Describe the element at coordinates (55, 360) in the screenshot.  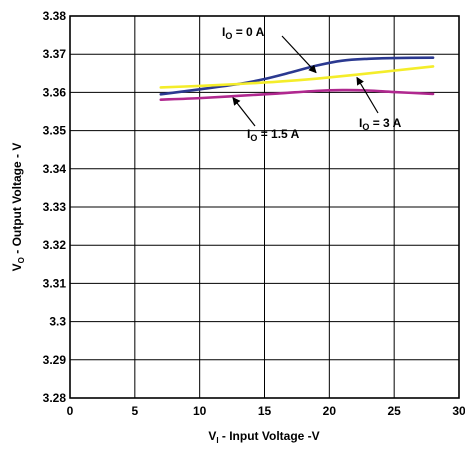
I see `y-tick-label: 3.29` at that location.